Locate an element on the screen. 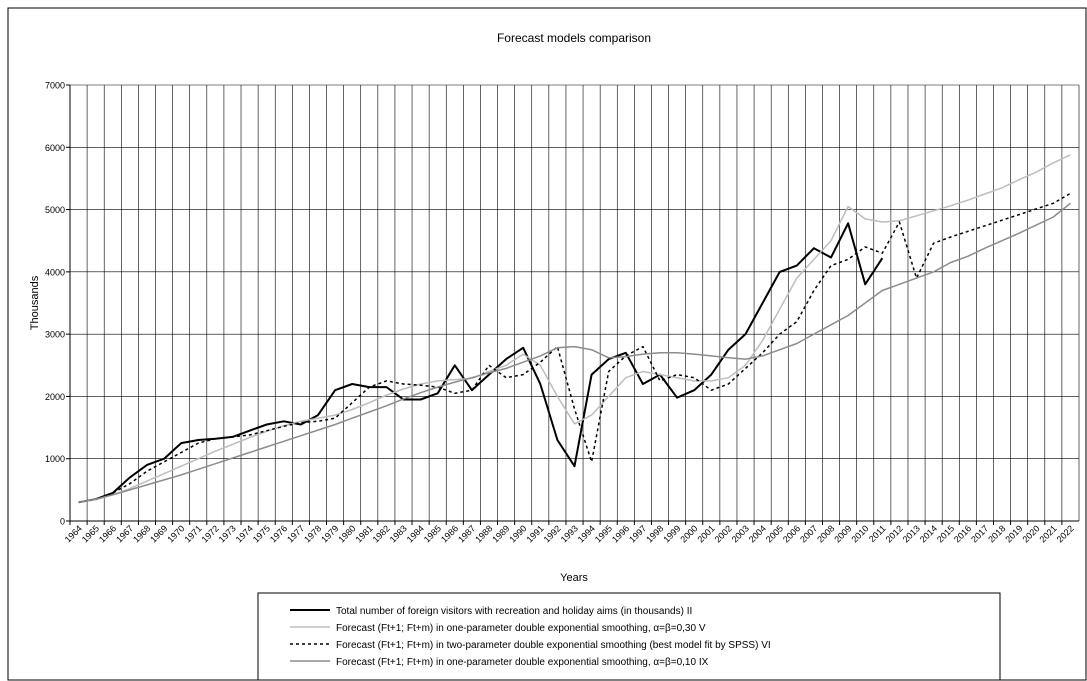 The image size is (1087, 681). y-tick-label: 0 is located at coordinates (62, 522).